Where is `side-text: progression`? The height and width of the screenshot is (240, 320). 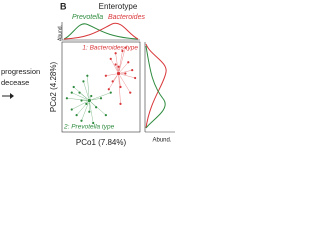
side-text: progression is located at coordinates (20, 71).